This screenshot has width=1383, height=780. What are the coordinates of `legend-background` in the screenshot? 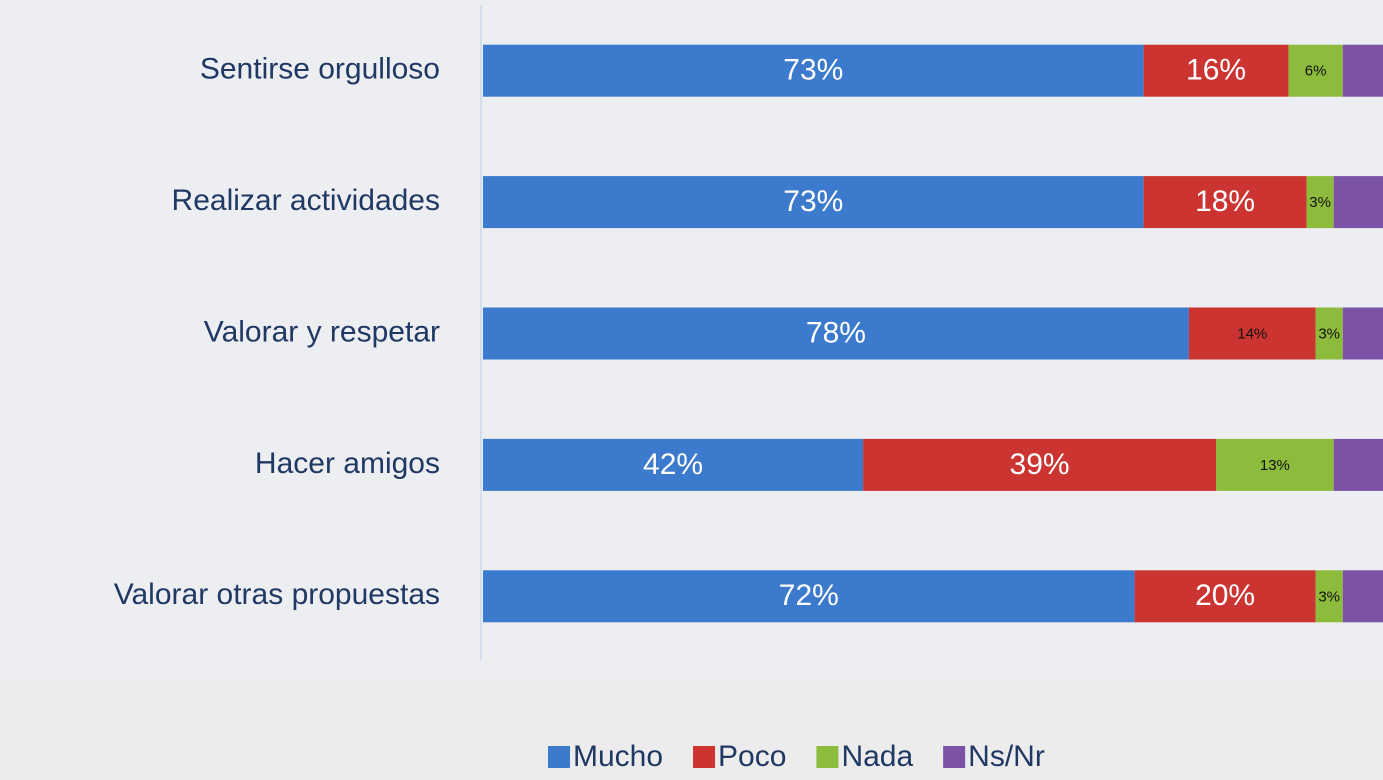 It's located at (691, 730).